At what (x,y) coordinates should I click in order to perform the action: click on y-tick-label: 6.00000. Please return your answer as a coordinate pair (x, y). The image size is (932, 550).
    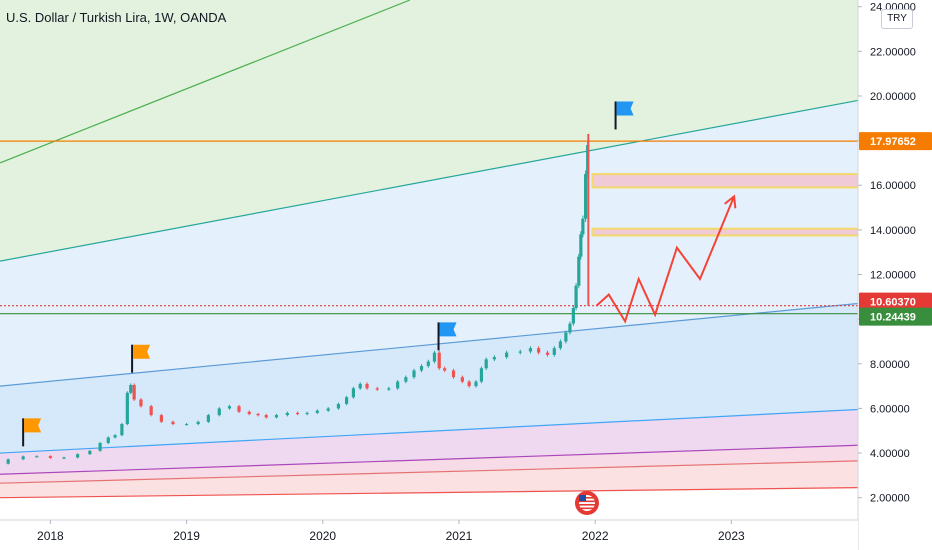
    Looking at the image, I should click on (890, 409).